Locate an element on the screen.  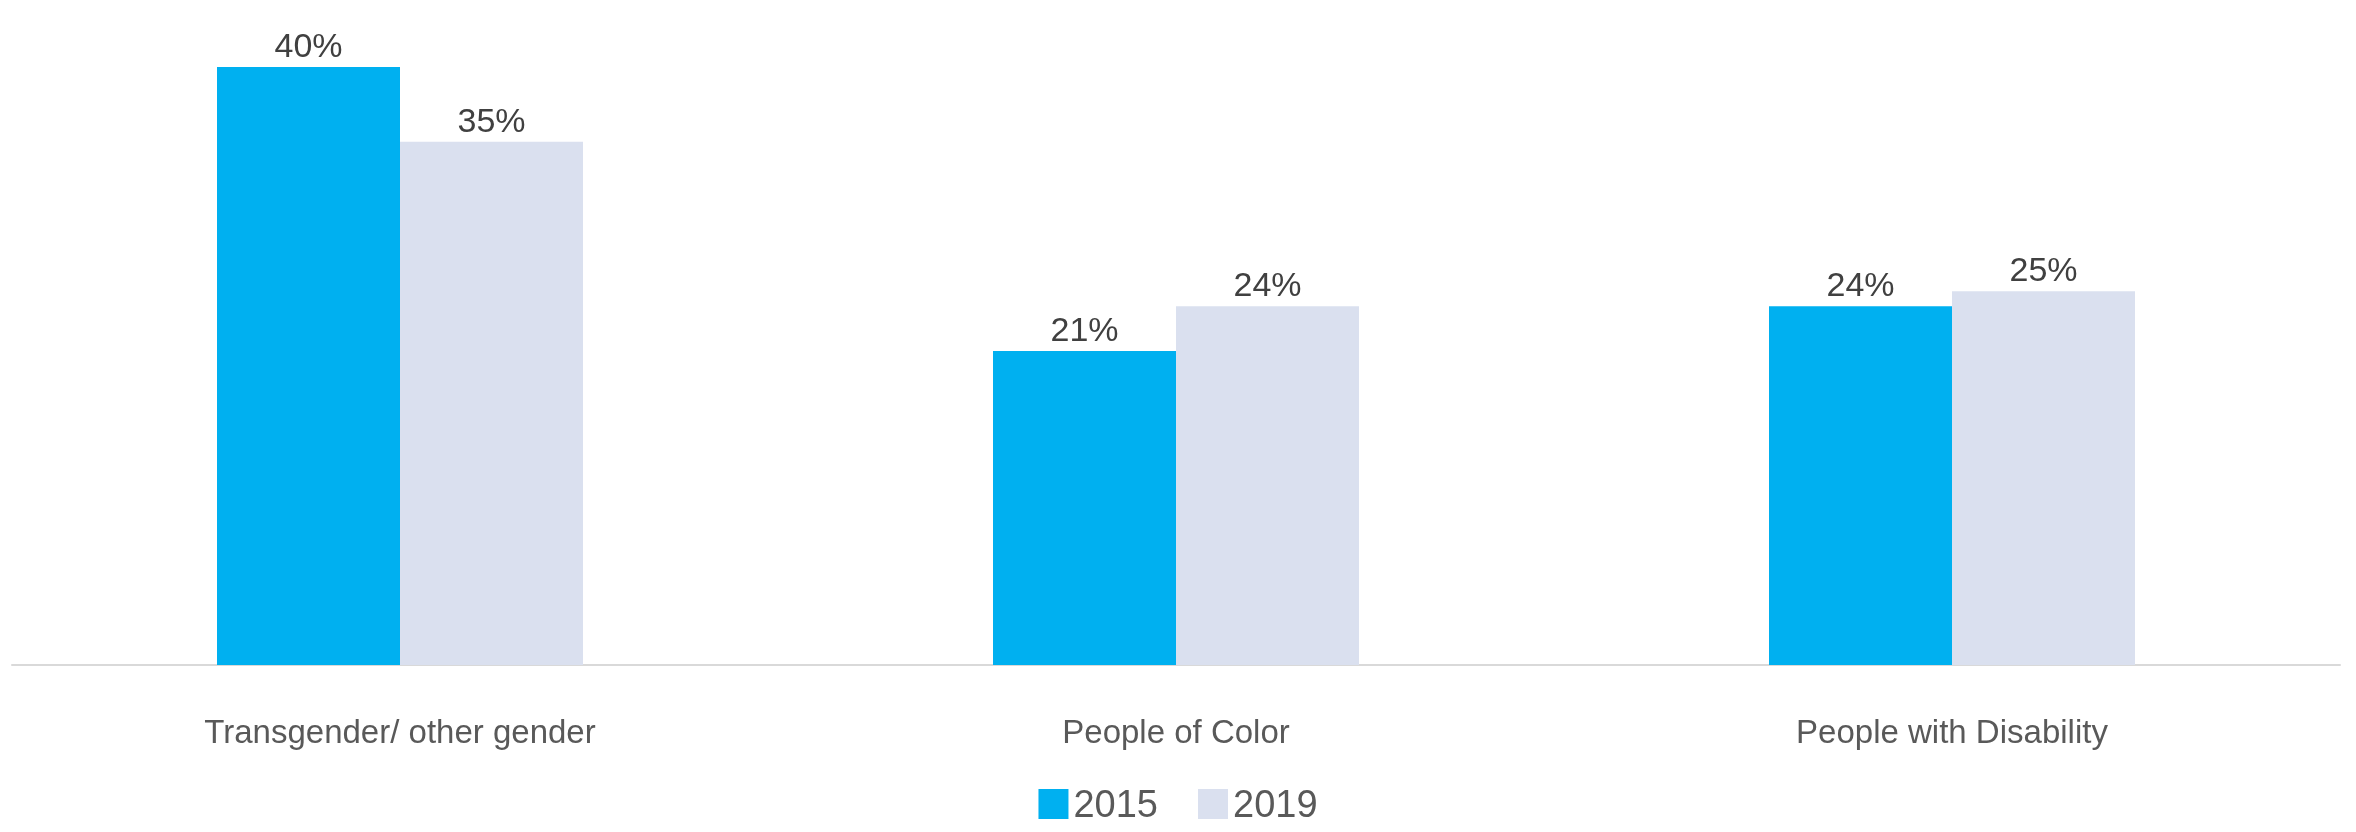
data-label: 25% is located at coordinates (2043, 269).